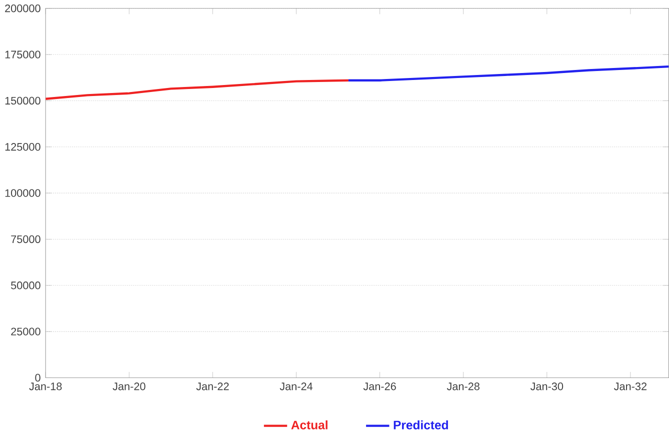  I want to click on line-series, so click(508, 74).